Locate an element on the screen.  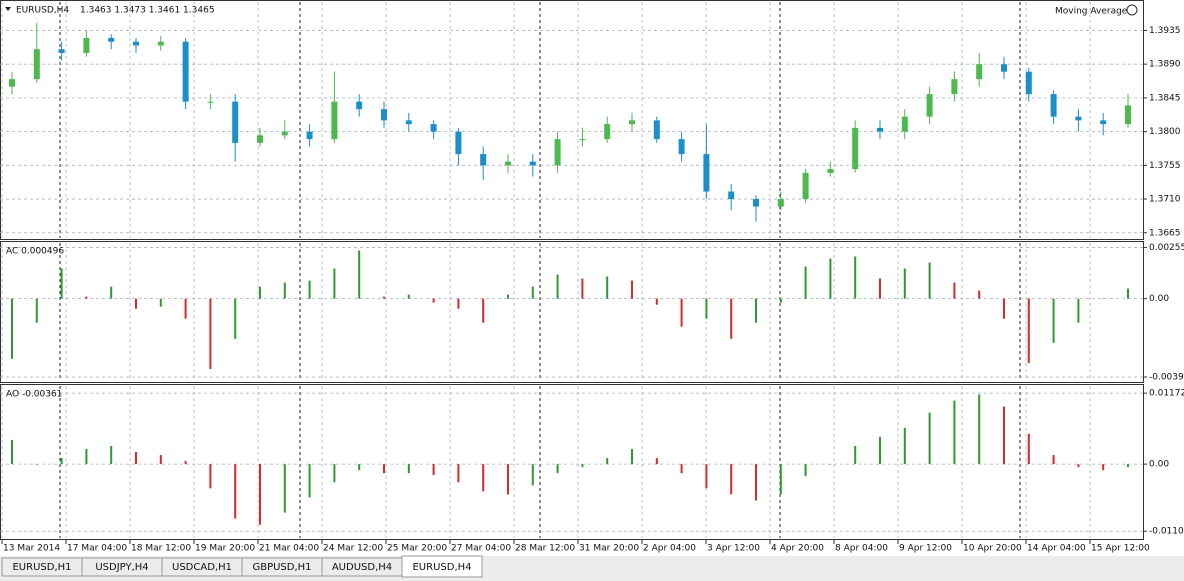
tab-label: AUDUSD,H4 is located at coordinates (362, 567).